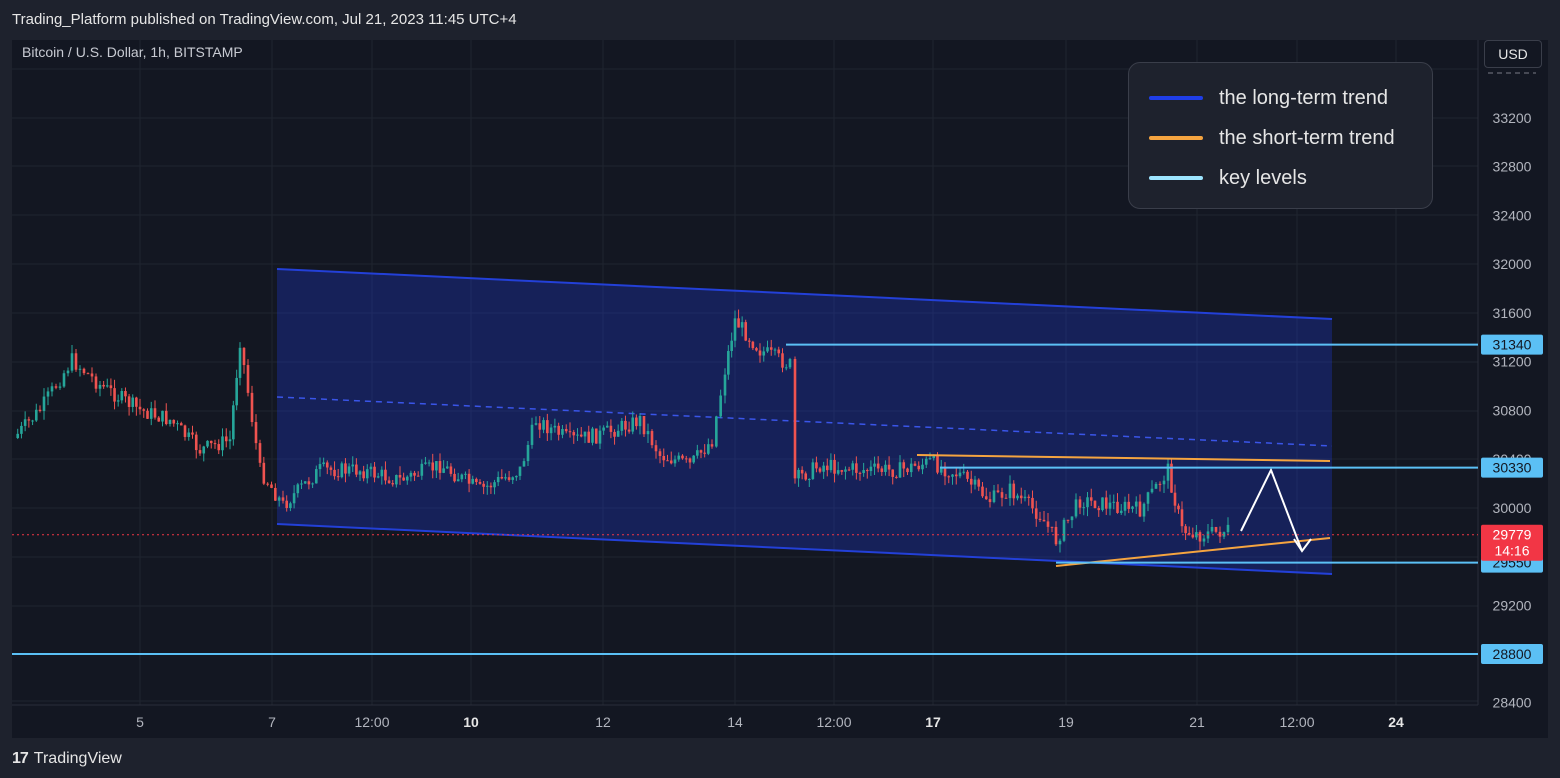 The image size is (1560, 778). I want to click on time-tick-label: 12:00, so click(1296, 722).